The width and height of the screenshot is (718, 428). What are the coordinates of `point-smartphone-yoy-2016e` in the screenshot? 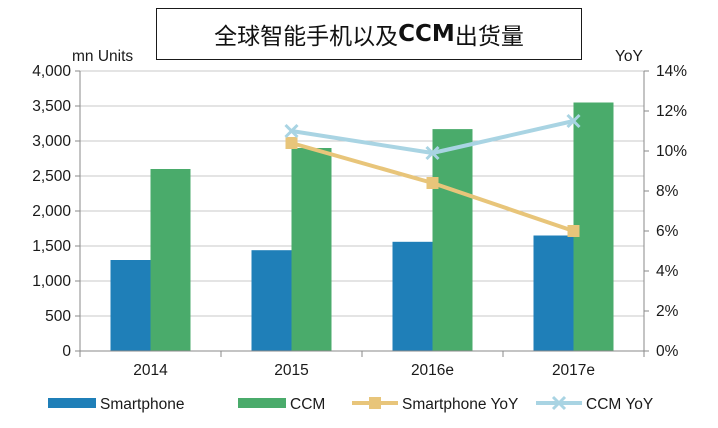 It's located at (432, 183).